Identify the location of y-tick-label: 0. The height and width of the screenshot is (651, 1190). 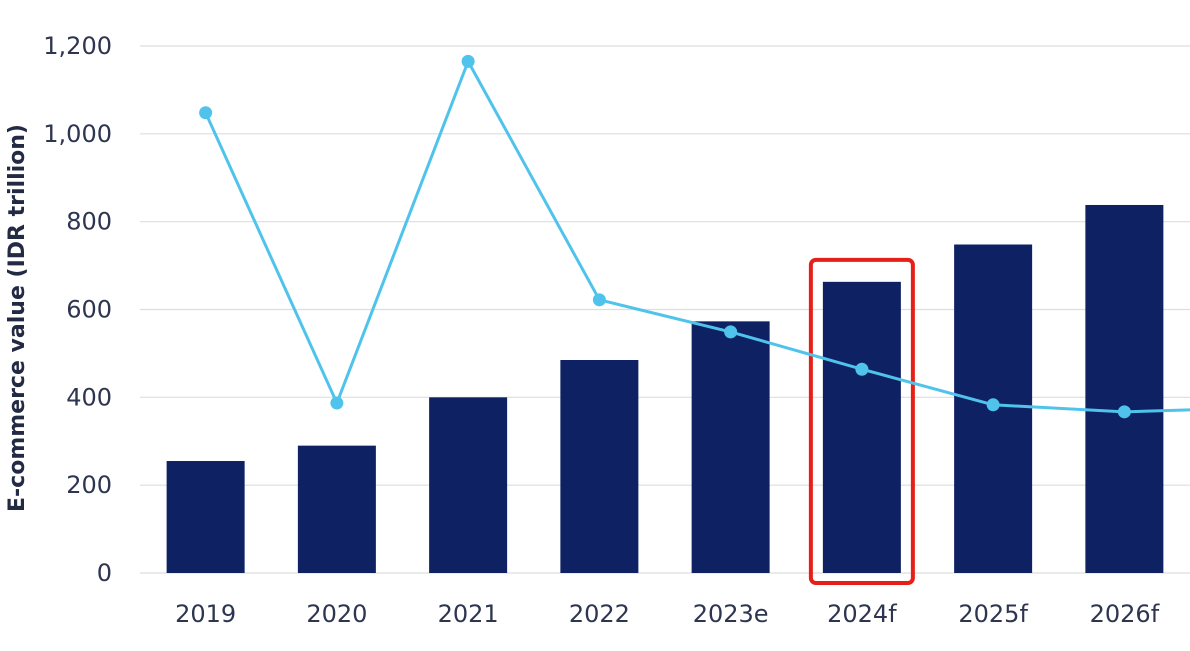
(104, 573).